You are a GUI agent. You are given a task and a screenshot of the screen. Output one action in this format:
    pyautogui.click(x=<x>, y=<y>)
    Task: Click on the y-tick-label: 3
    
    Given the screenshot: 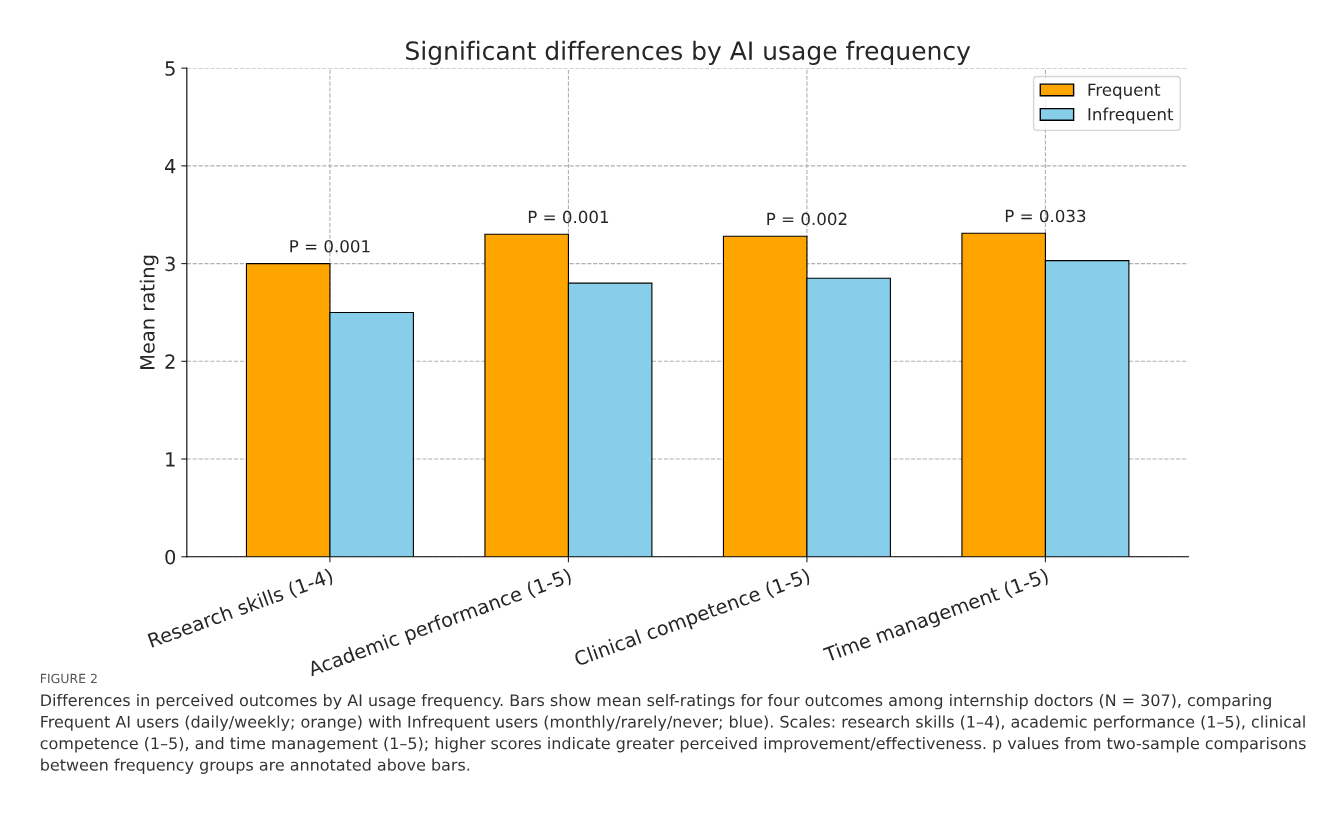 What is the action you would take?
    pyautogui.click(x=170, y=264)
    